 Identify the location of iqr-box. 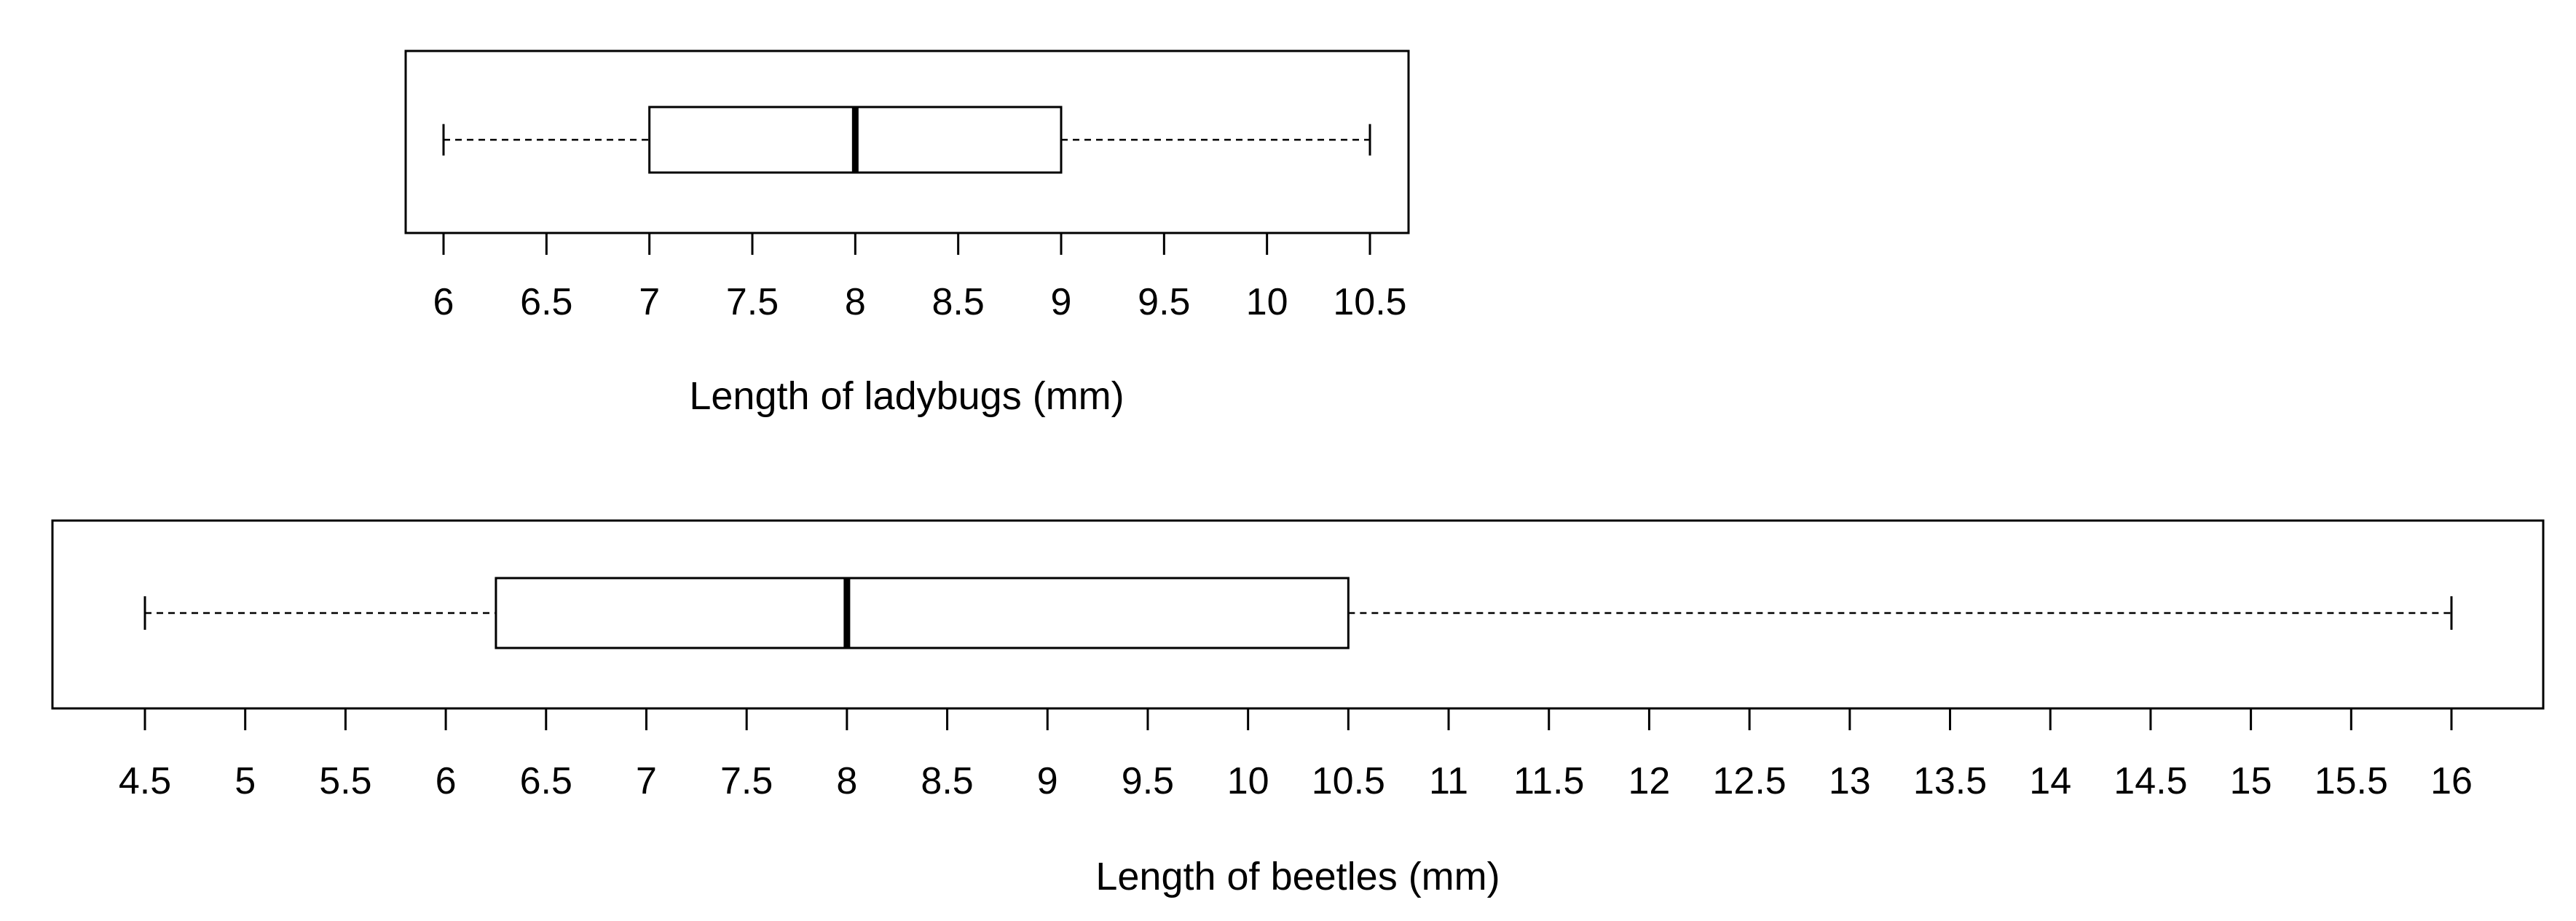
(922, 613).